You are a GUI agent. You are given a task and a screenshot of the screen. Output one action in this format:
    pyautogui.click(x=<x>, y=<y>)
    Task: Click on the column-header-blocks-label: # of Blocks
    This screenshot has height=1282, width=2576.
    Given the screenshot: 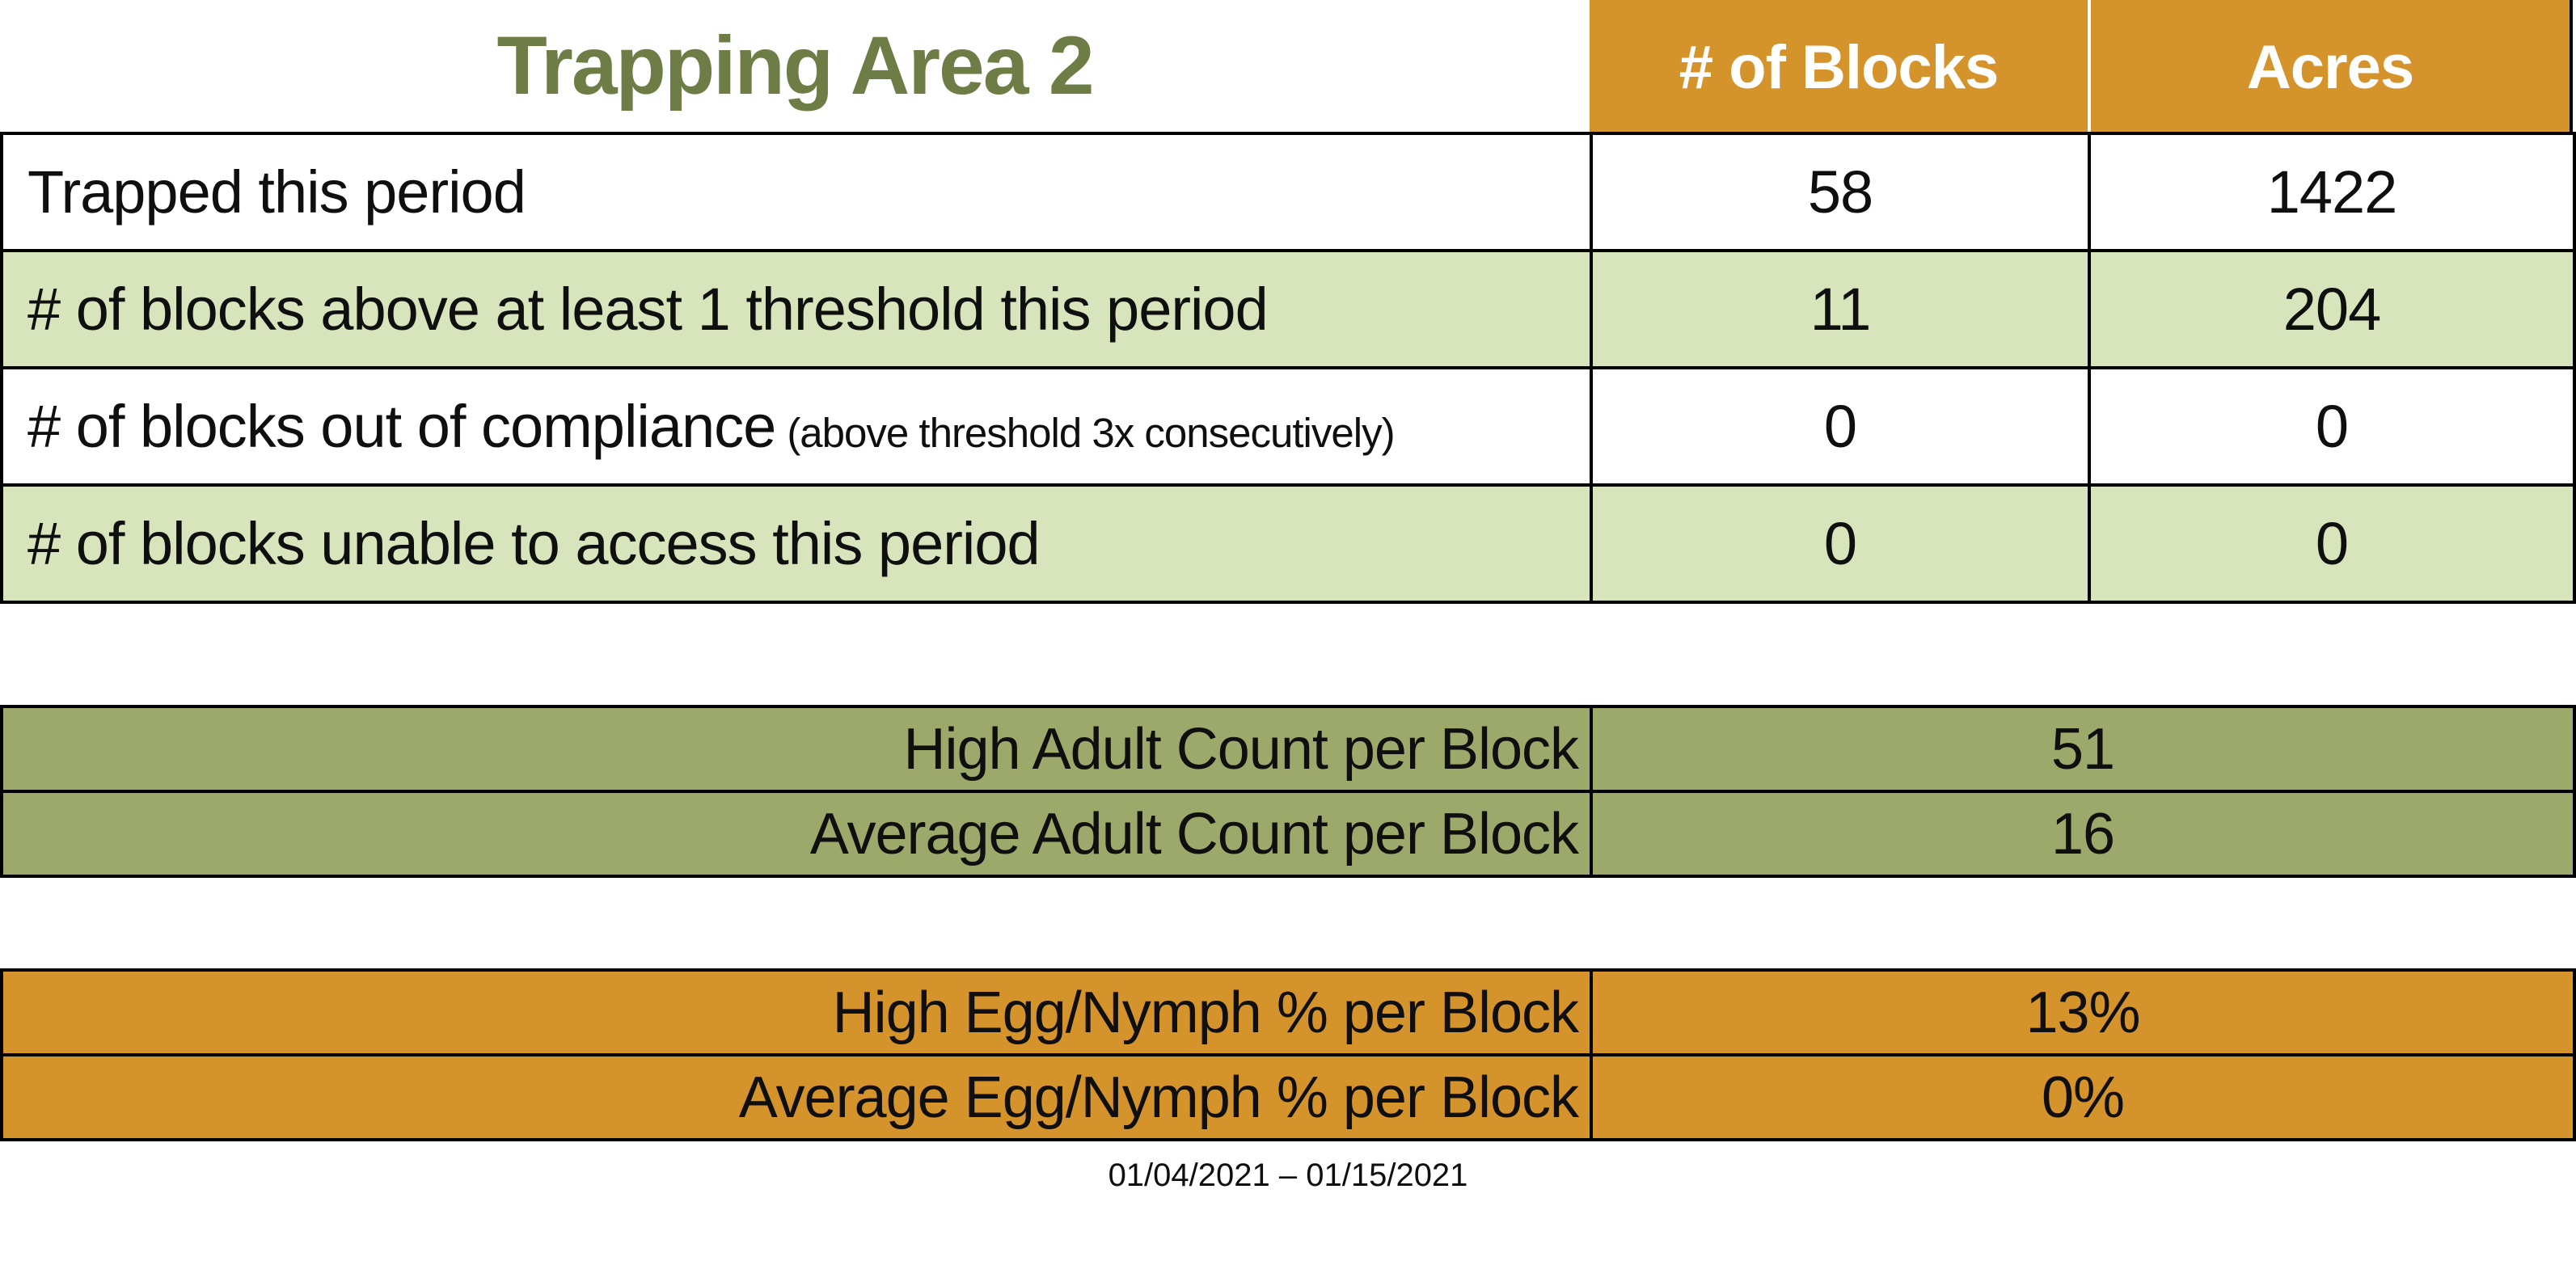 What is the action you would take?
    pyautogui.click(x=1839, y=67)
    